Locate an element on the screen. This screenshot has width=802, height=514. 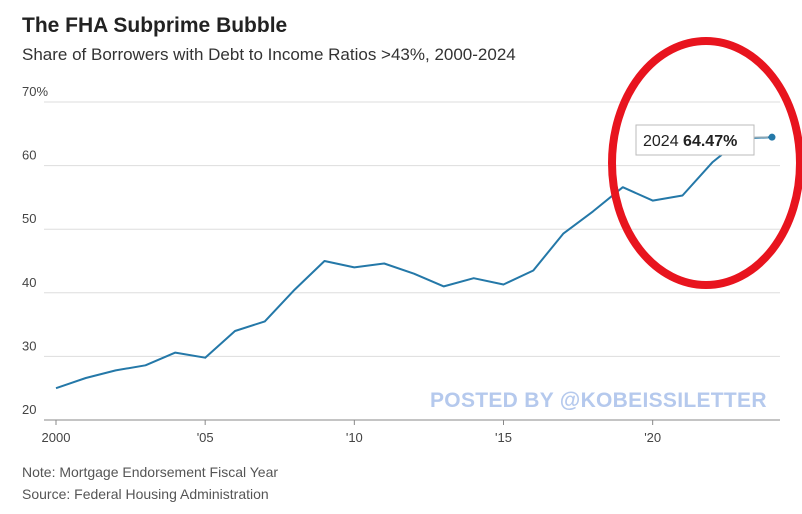
annotation-year: 2024 is located at coordinates (663, 141).